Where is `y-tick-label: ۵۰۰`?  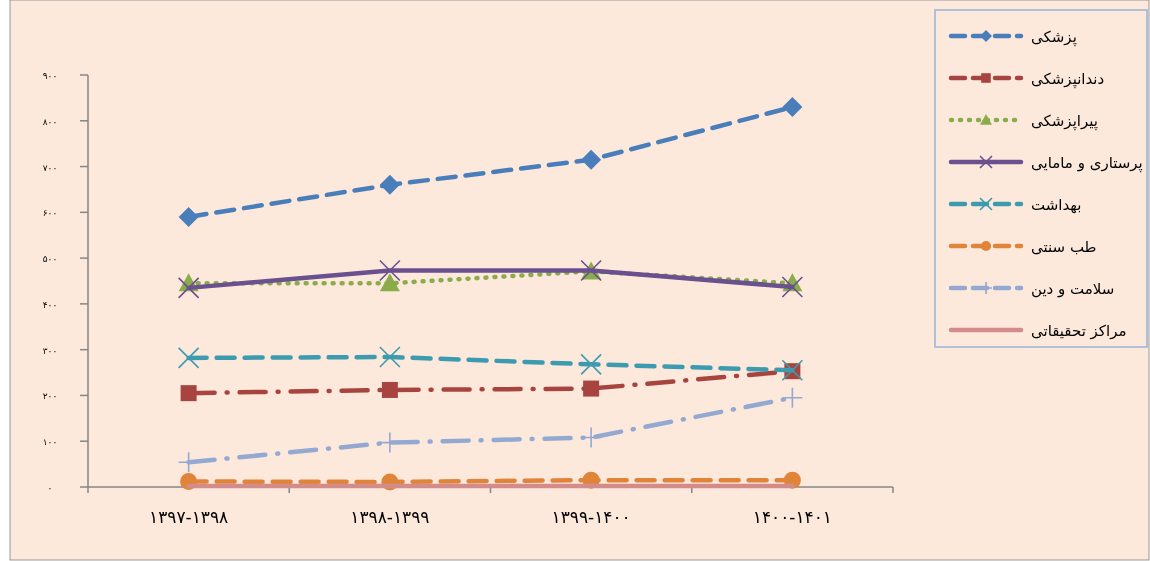
y-tick-label: ۵۰۰ is located at coordinates (50, 259).